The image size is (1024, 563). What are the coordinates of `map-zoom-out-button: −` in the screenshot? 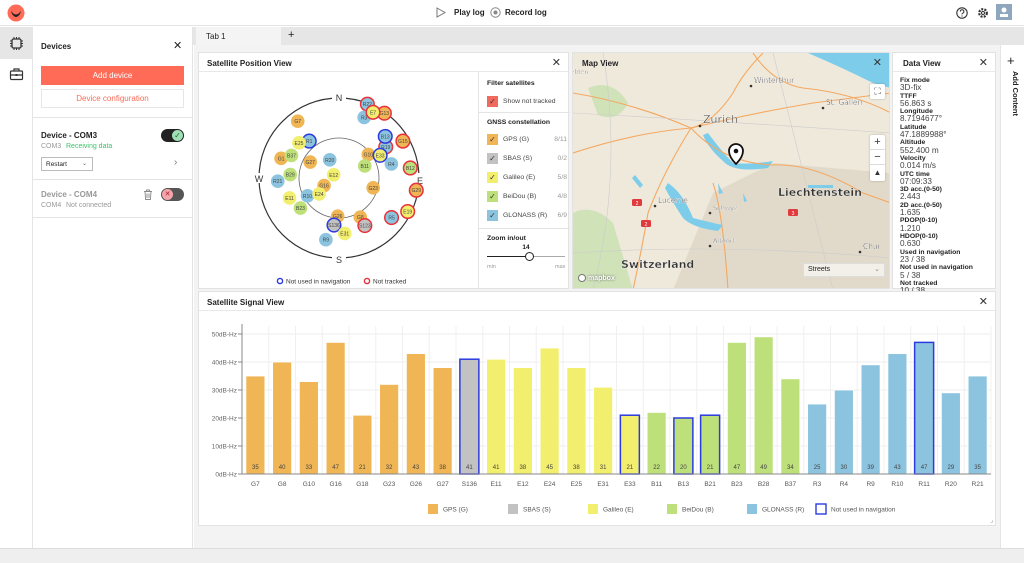 It's located at (877, 157).